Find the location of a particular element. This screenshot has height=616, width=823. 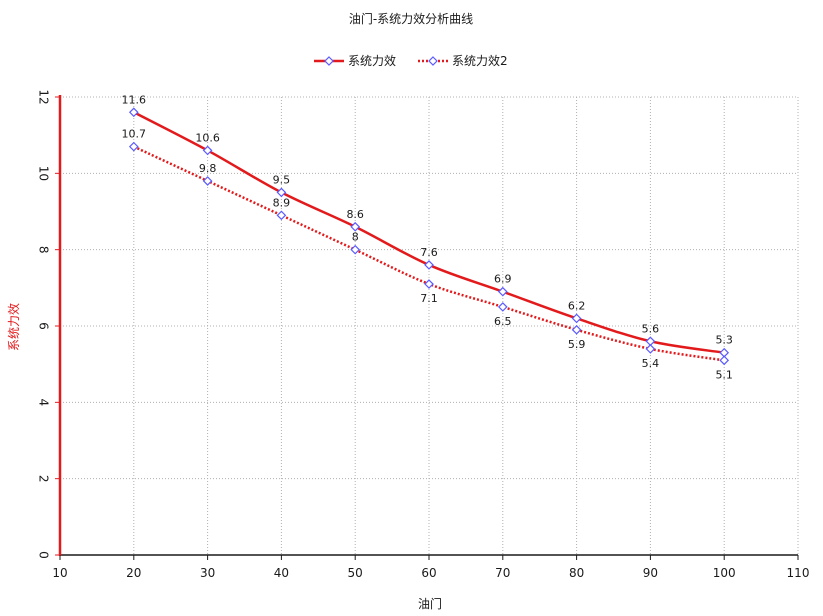

y-tick-label: 0 is located at coordinates (44, 555).